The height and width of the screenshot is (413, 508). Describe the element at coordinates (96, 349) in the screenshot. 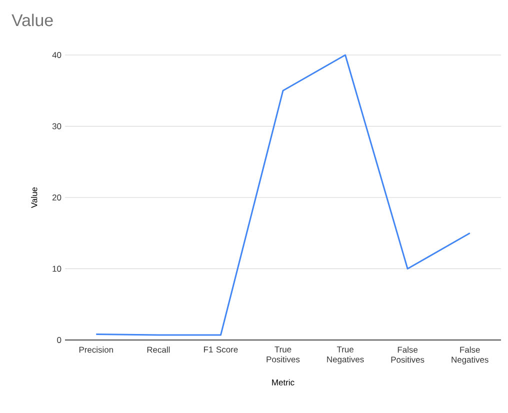

I see `x-tick-label: Precision` at that location.